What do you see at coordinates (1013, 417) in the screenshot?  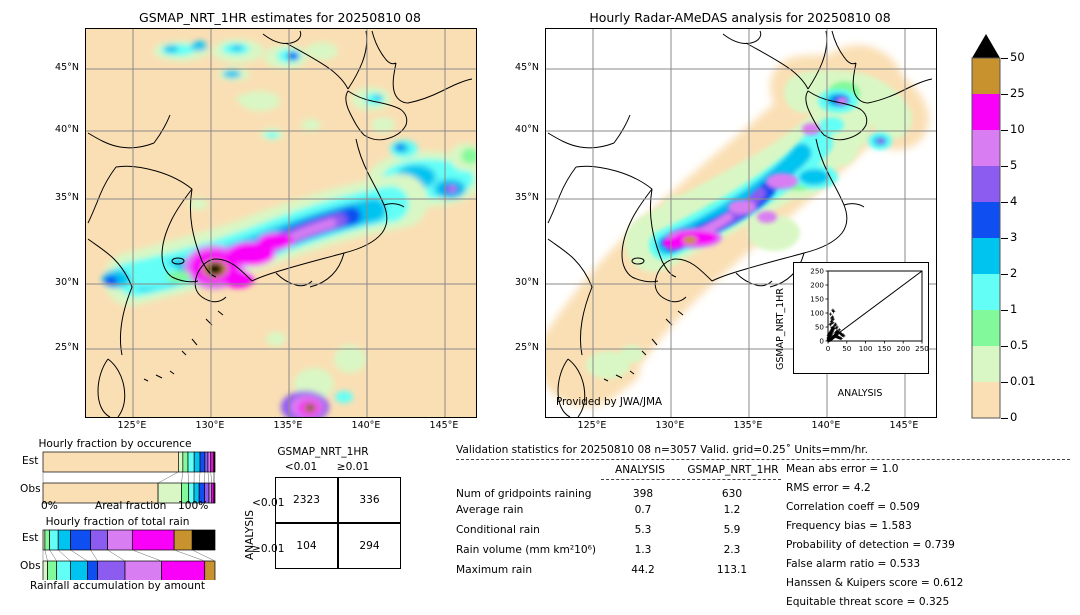 I see `colorbar-label-0: 0` at bounding box center [1013, 417].